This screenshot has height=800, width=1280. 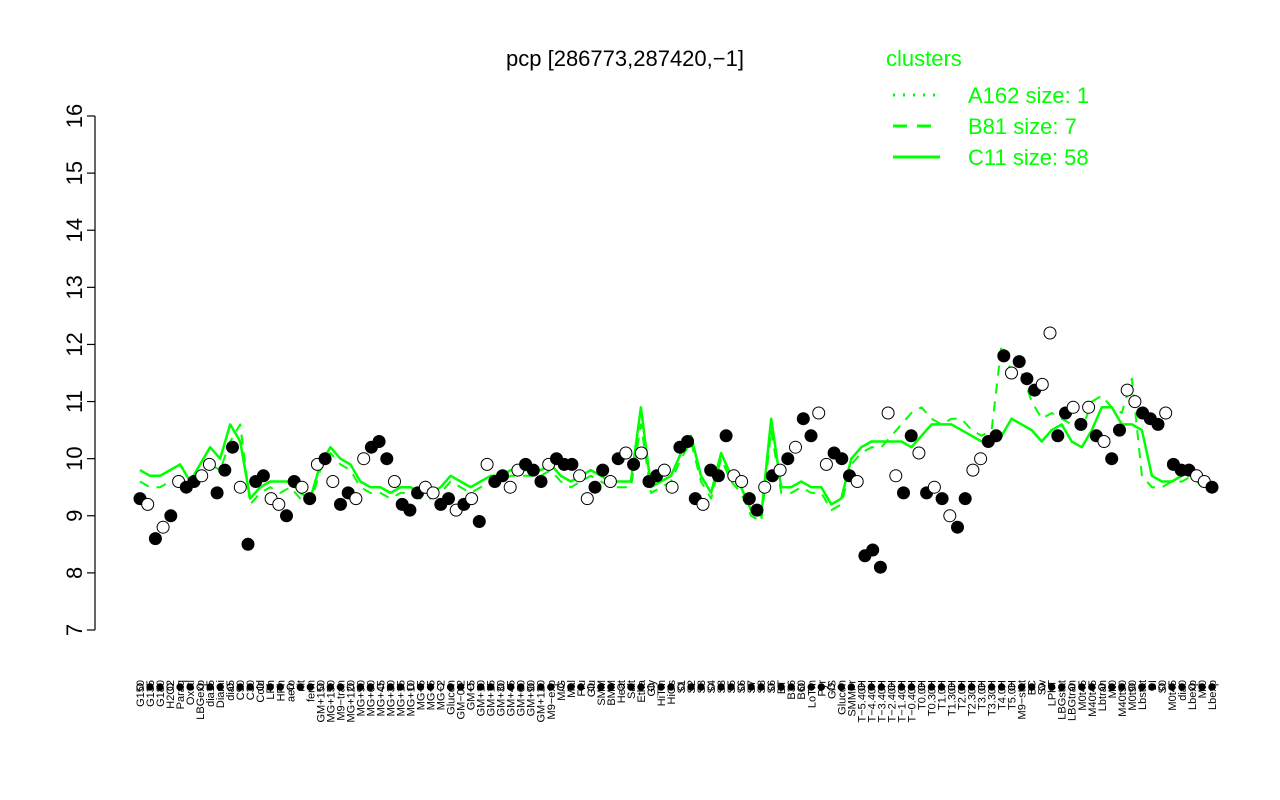 I want to click on x-tick-label-102: S0, so click(x=1163, y=686).